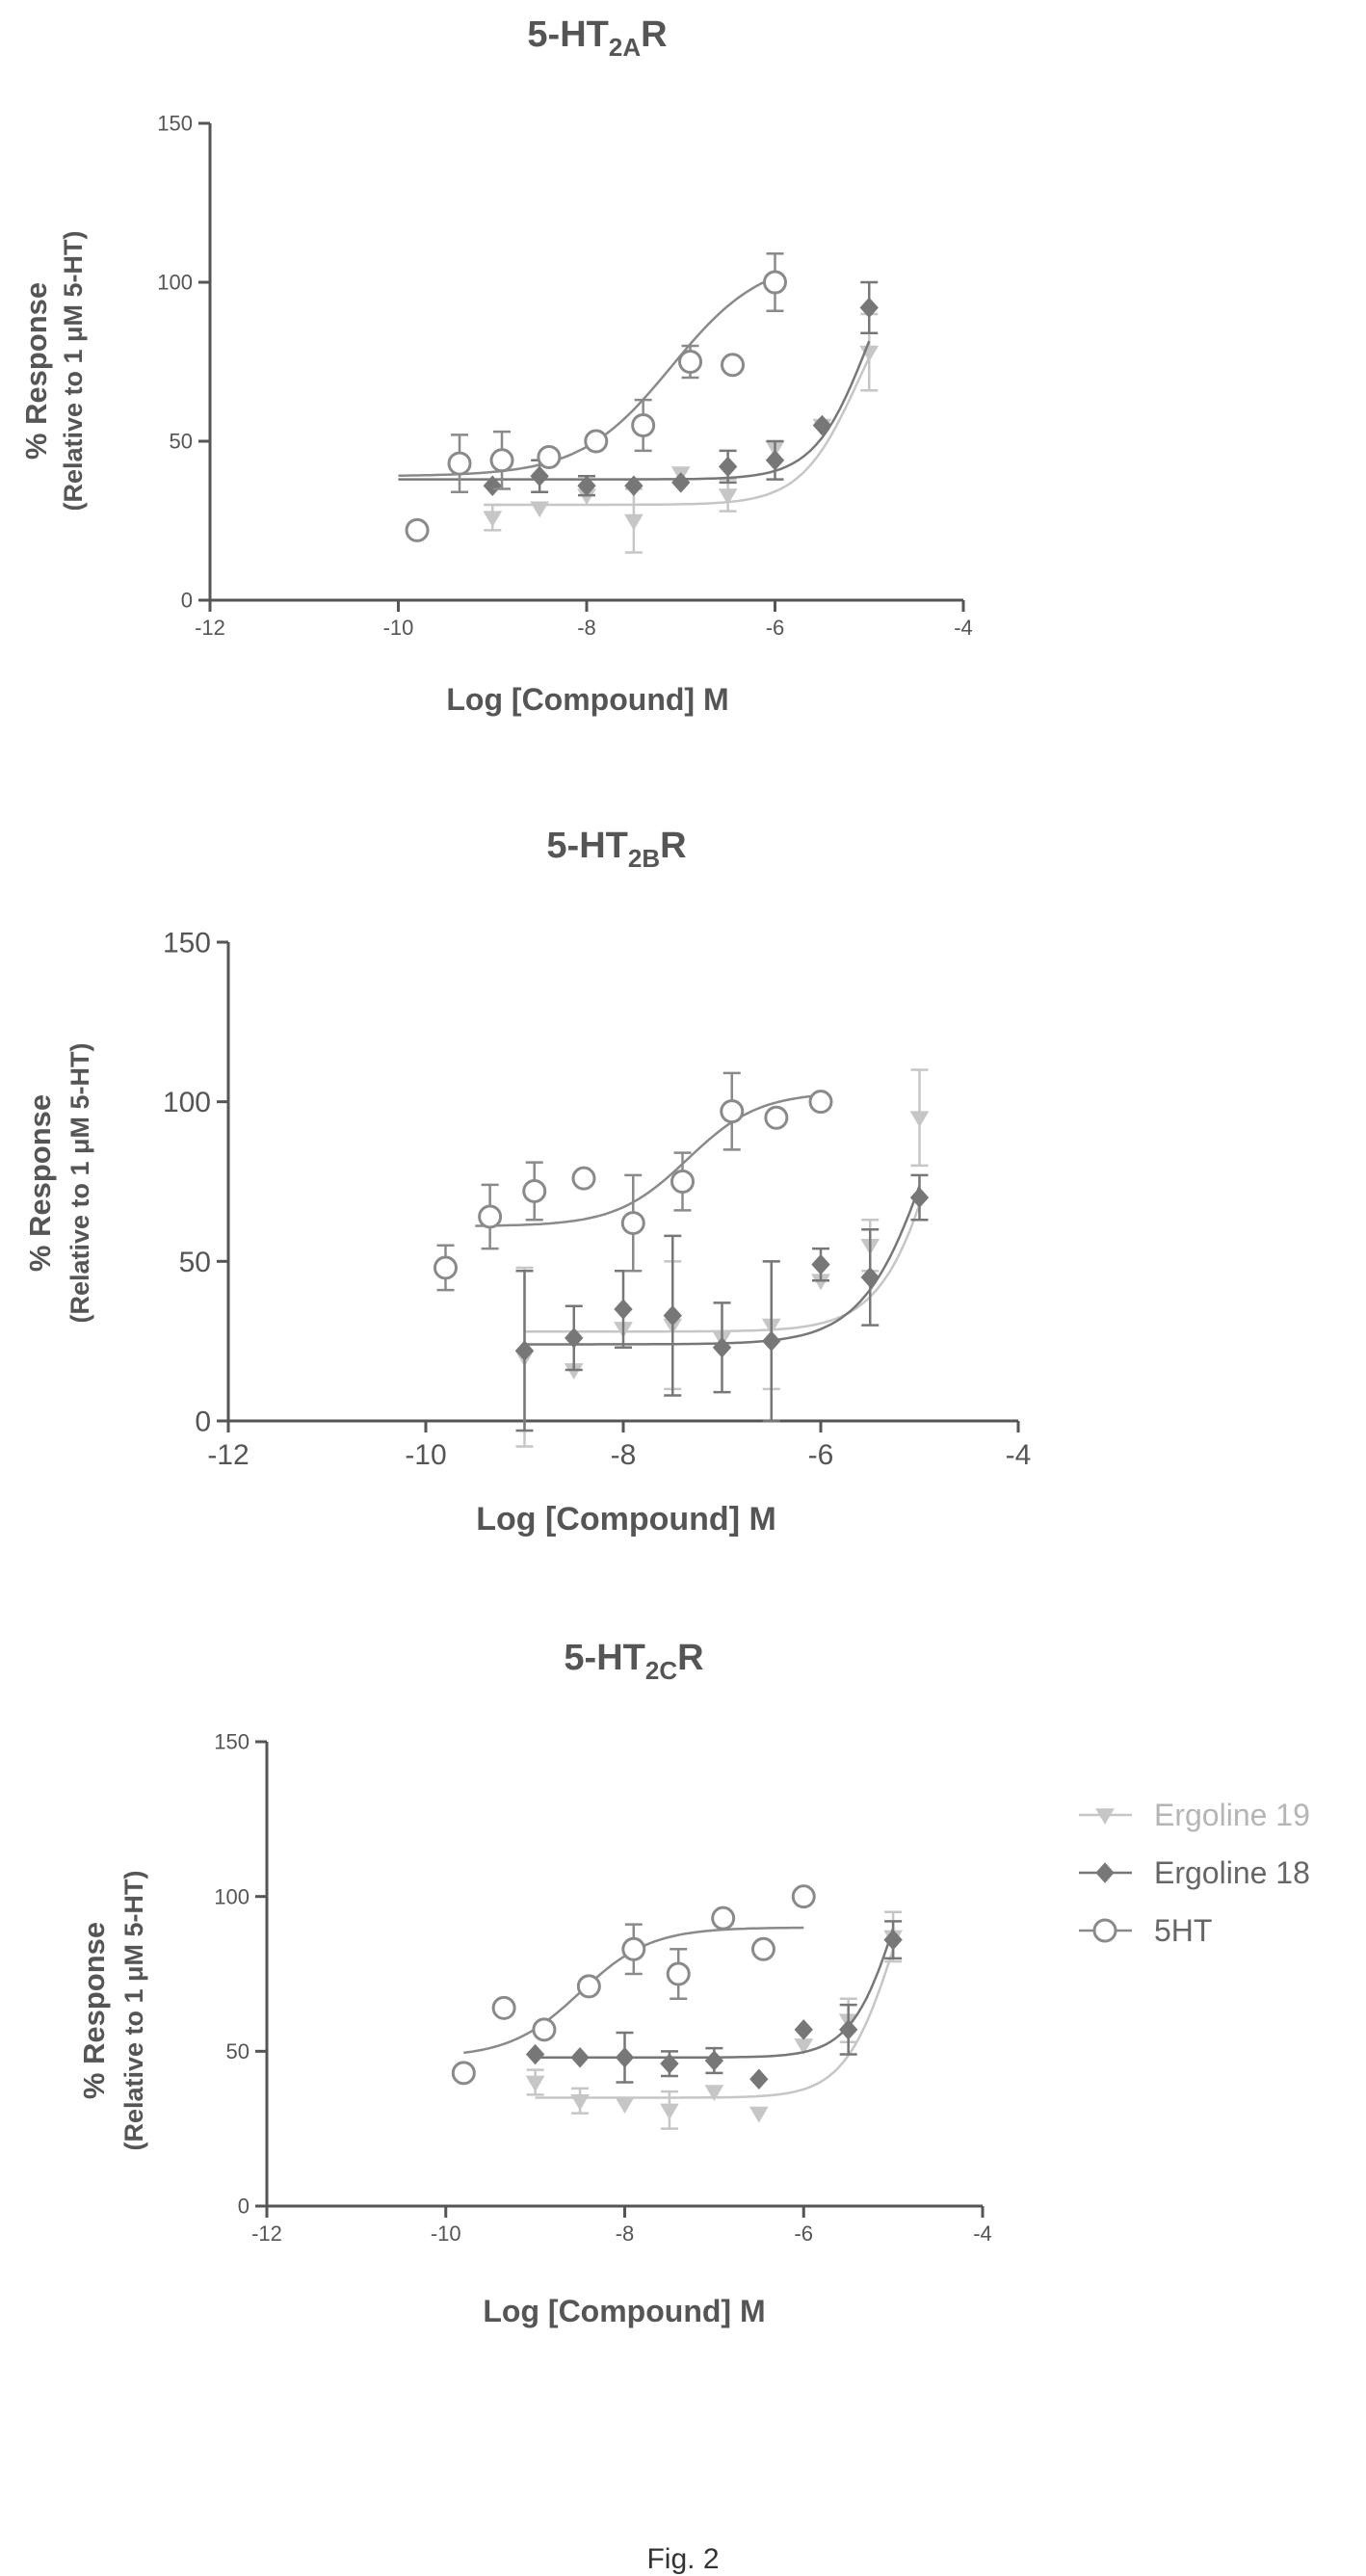  Describe the element at coordinates (597, 38) in the screenshot. I see `chart-title: 5-HT2AR` at that location.